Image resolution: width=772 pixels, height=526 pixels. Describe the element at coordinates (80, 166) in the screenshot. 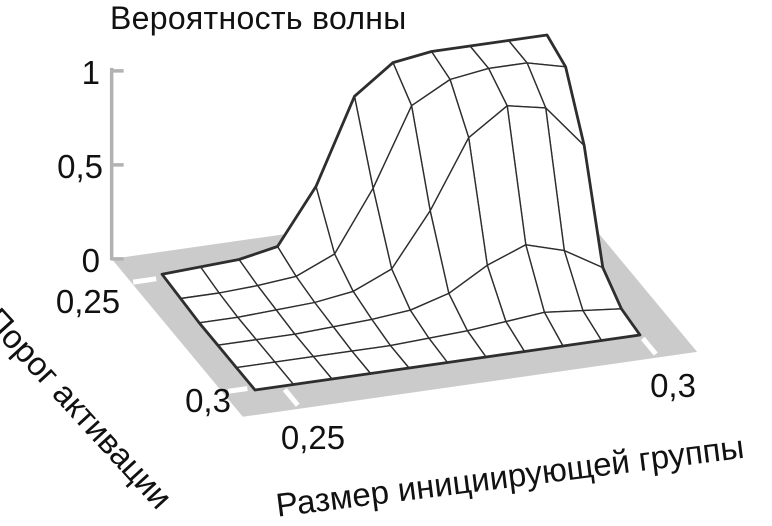

I see `z-axis-tick-label-0-5: 0,5` at that location.